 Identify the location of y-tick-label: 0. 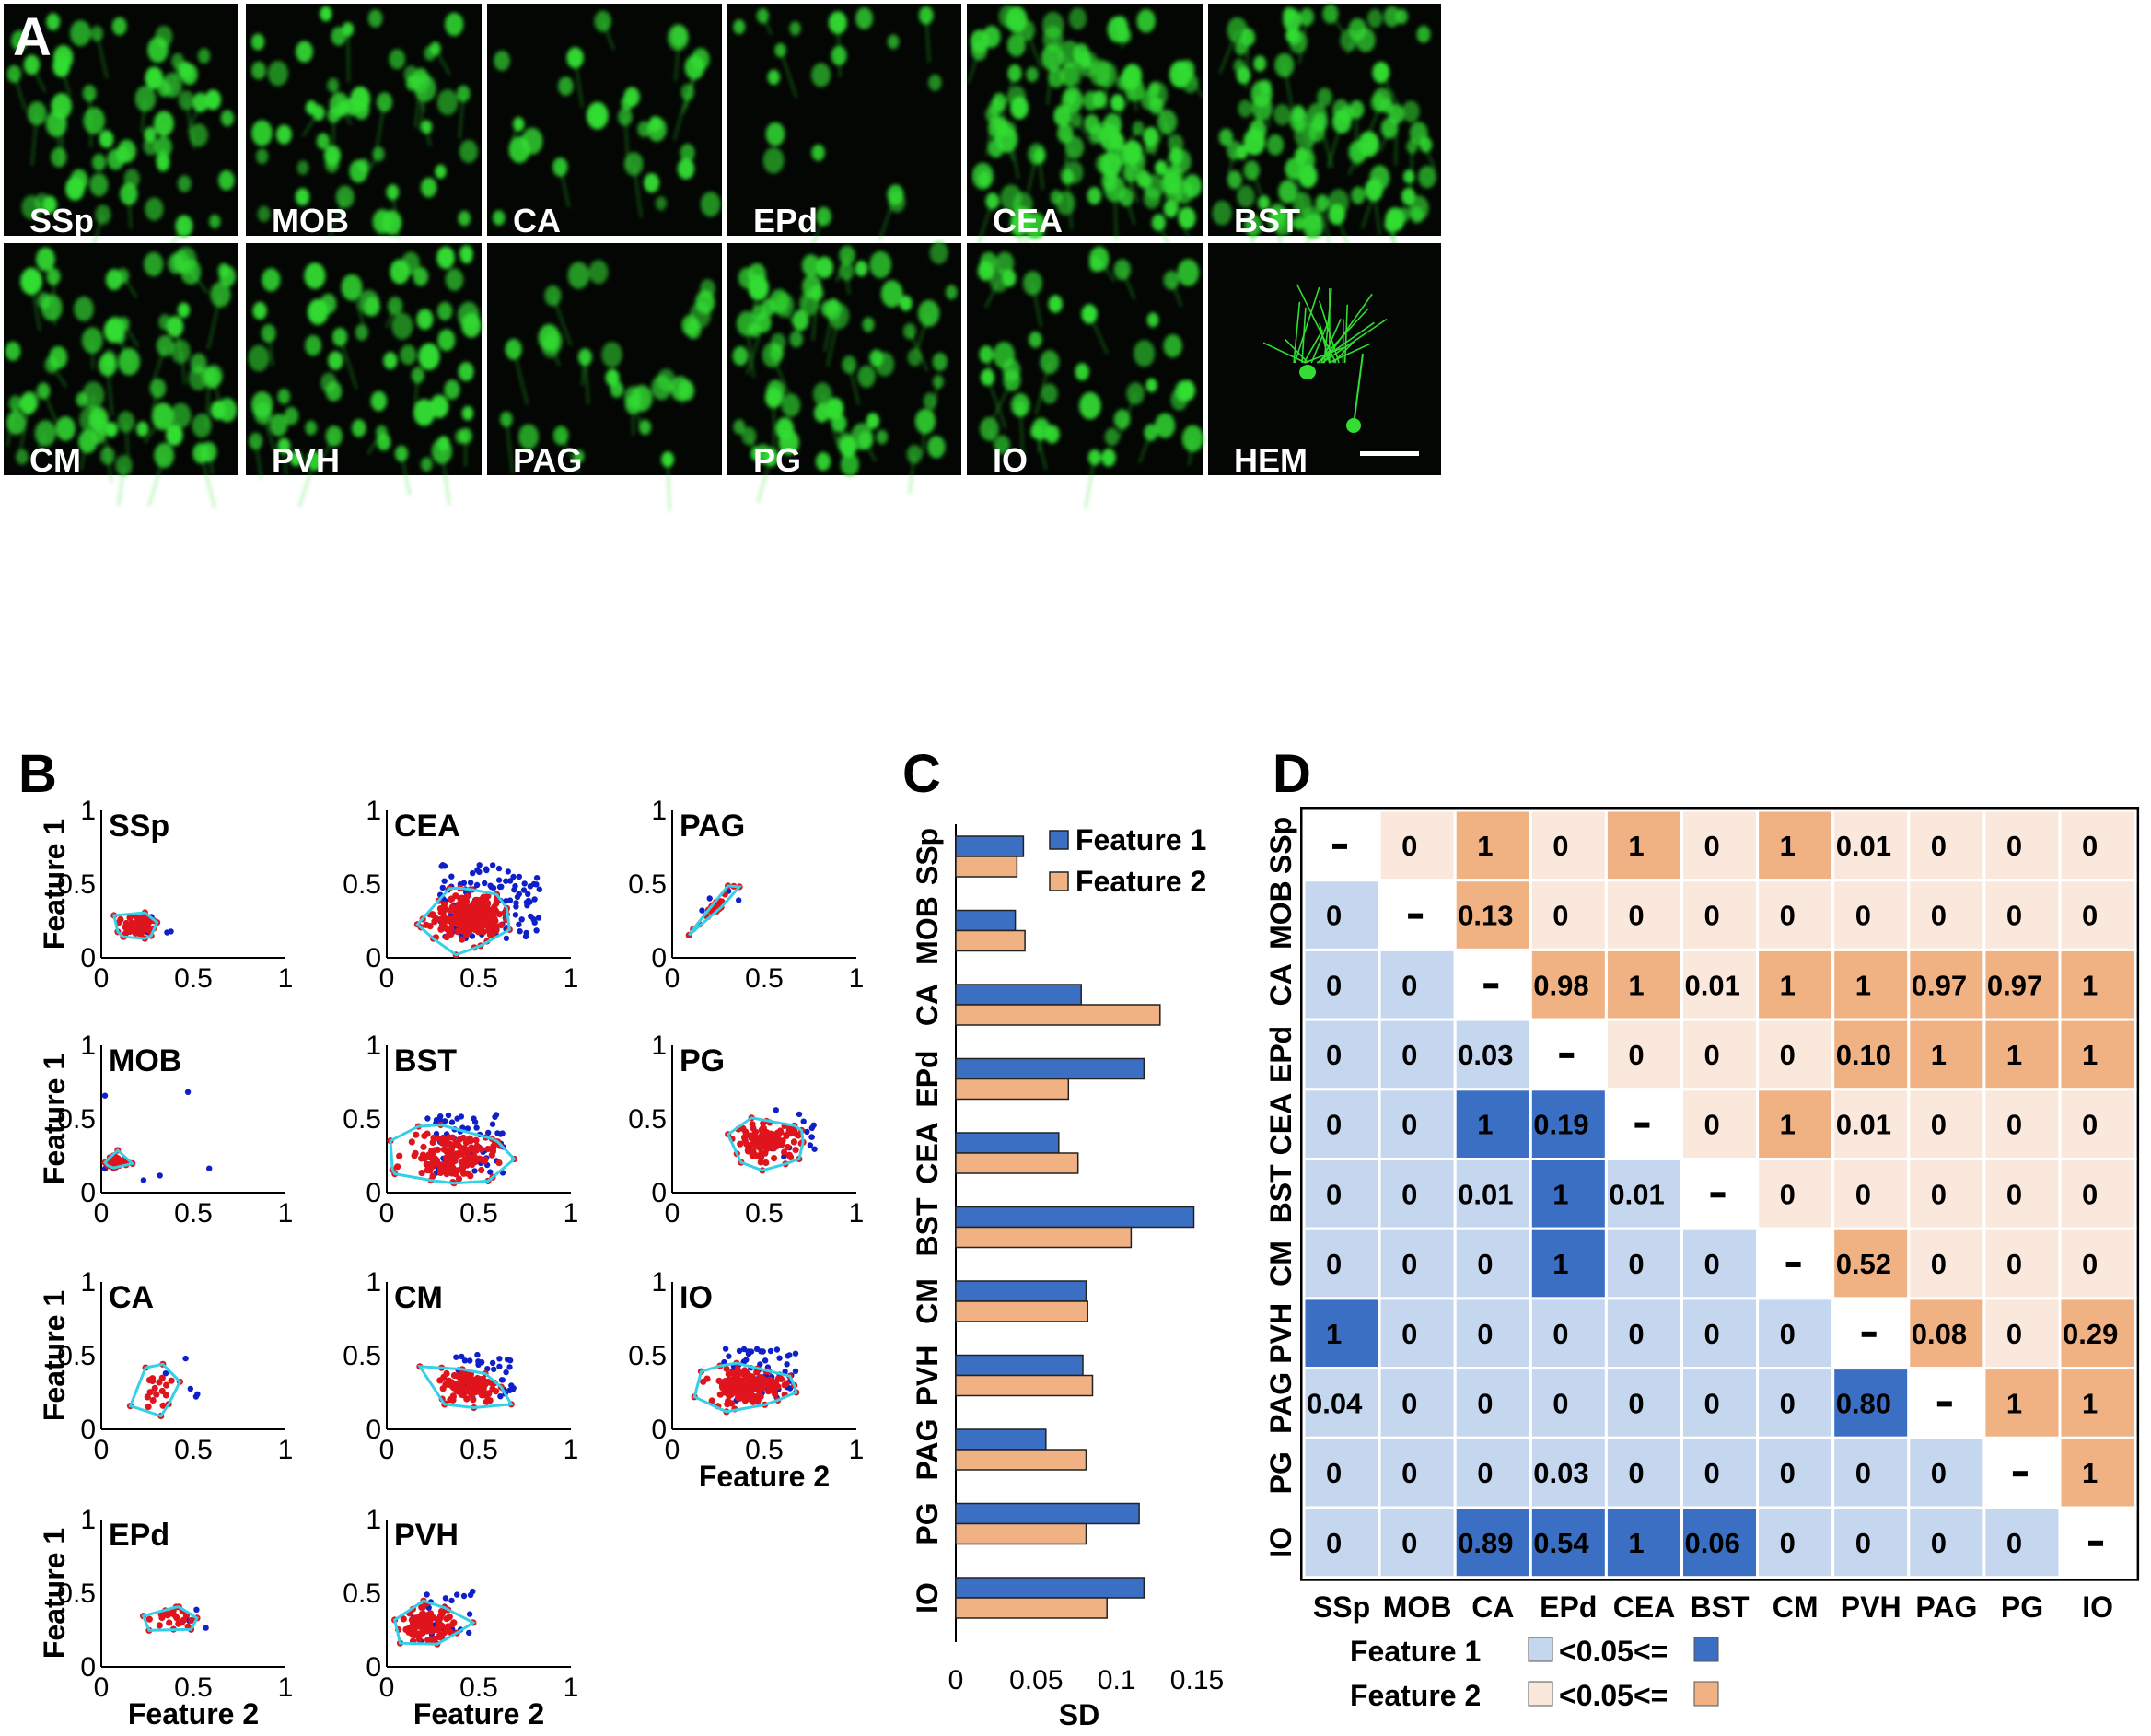
(374, 958).